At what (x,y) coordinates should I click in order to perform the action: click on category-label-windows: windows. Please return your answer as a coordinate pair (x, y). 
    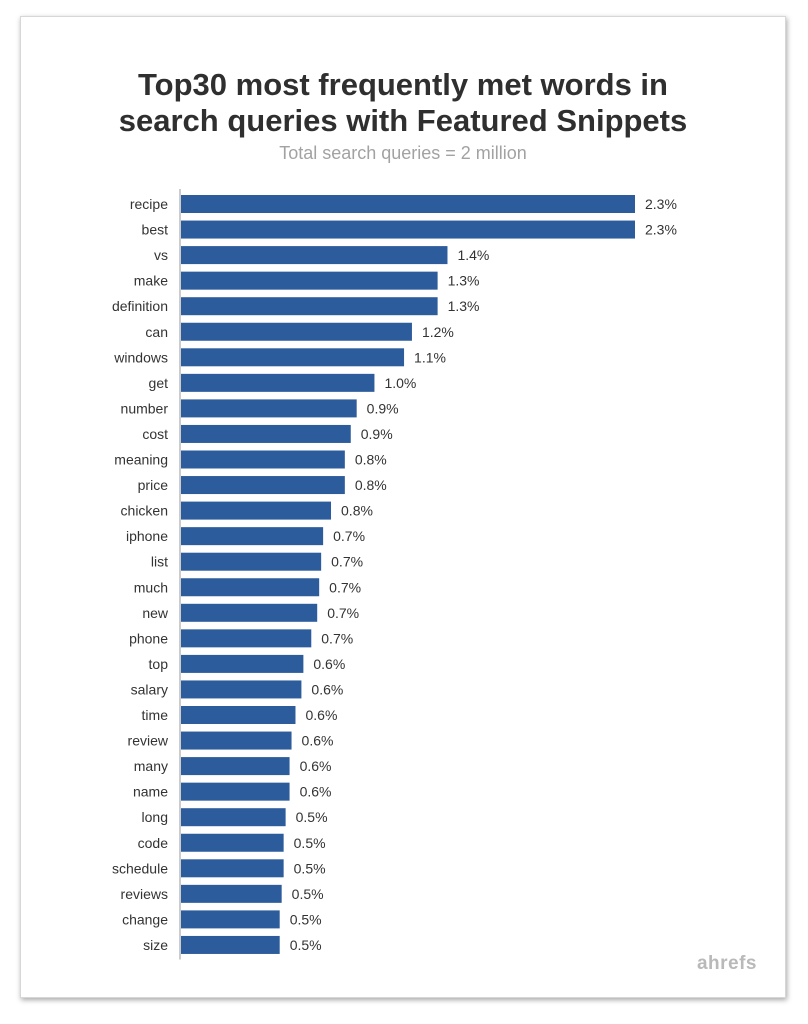
    Looking at the image, I should click on (140, 357).